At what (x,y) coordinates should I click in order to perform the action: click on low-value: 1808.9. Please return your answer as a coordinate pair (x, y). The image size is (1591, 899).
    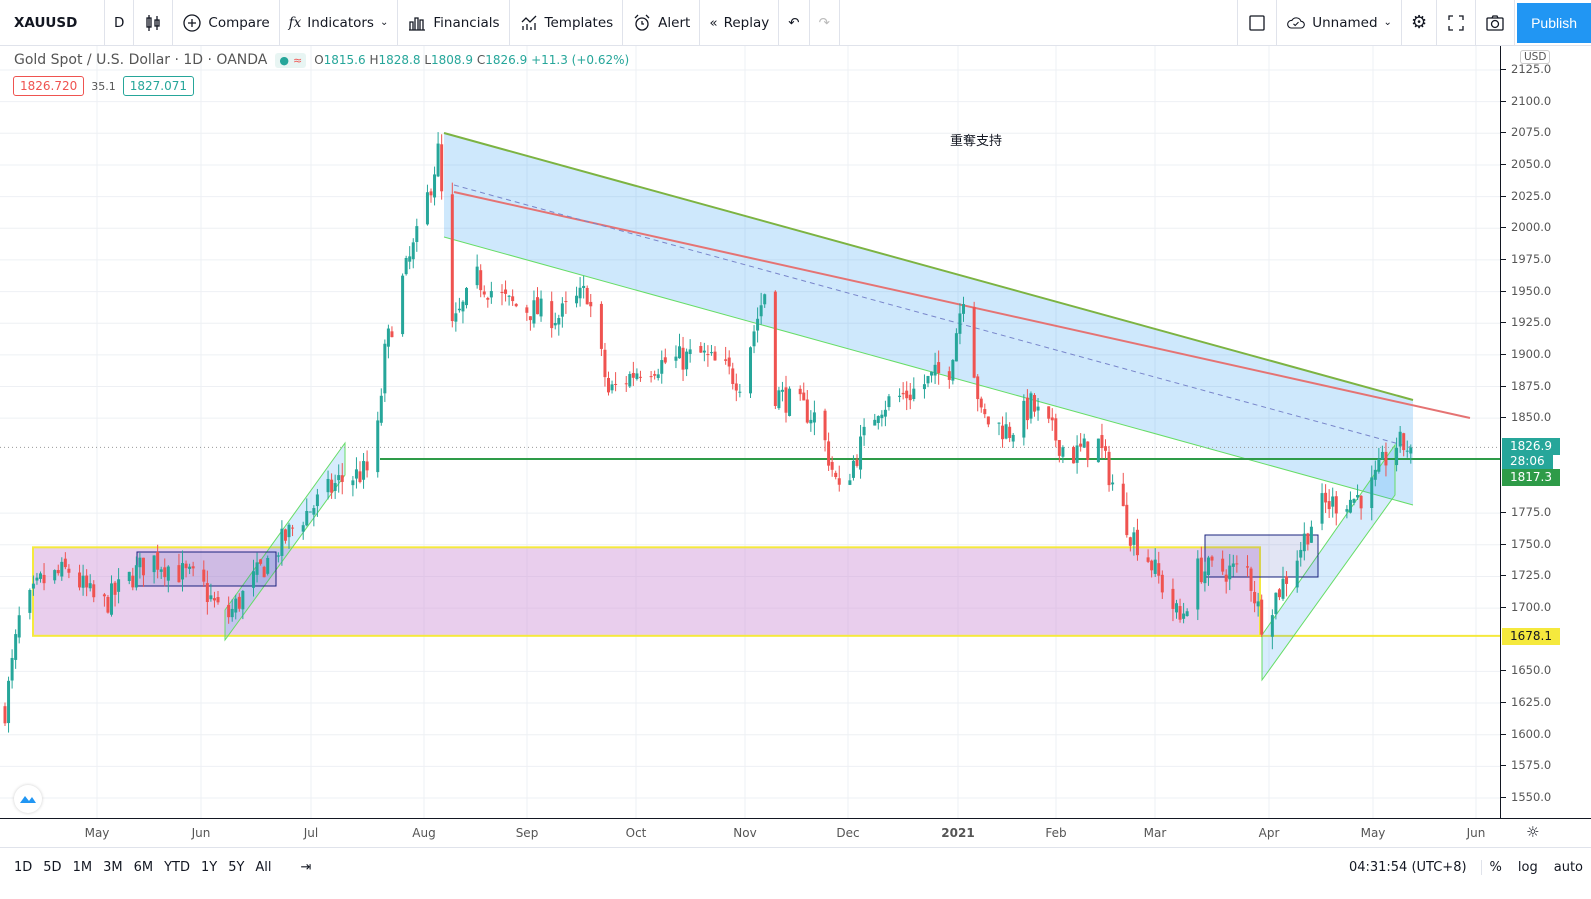
    Looking at the image, I should click on (452, 60).